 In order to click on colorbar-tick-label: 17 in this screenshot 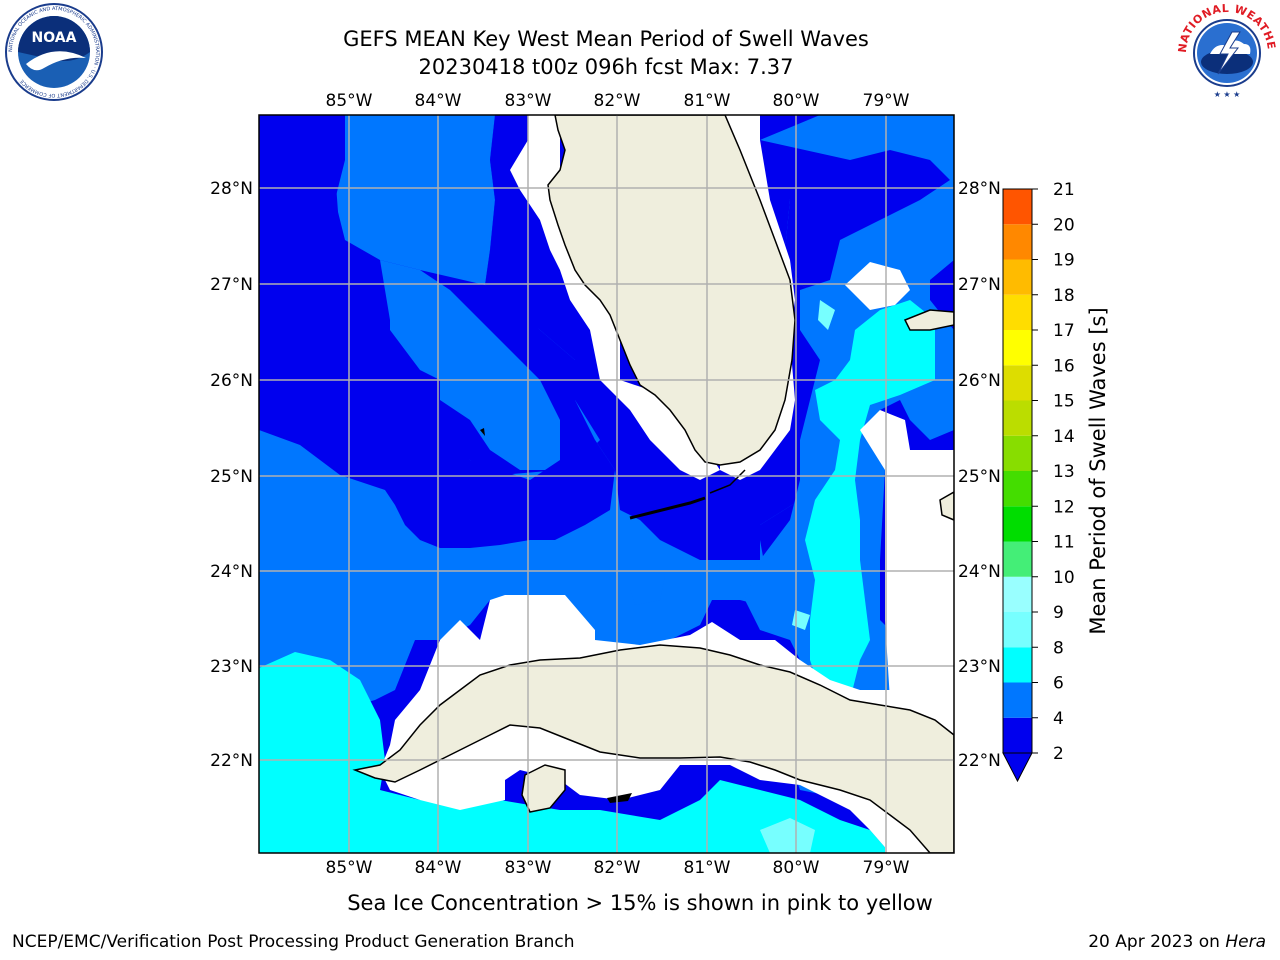, I will do `click(1064, 331)`.